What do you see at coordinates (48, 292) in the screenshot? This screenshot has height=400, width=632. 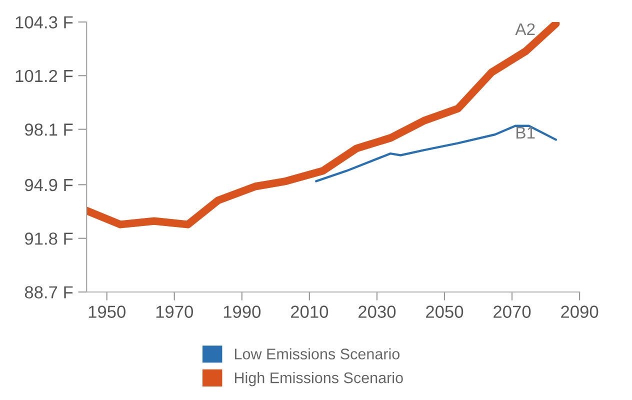 I see `y-tick-label: 88.7 F` at bounding box center [48, 292].